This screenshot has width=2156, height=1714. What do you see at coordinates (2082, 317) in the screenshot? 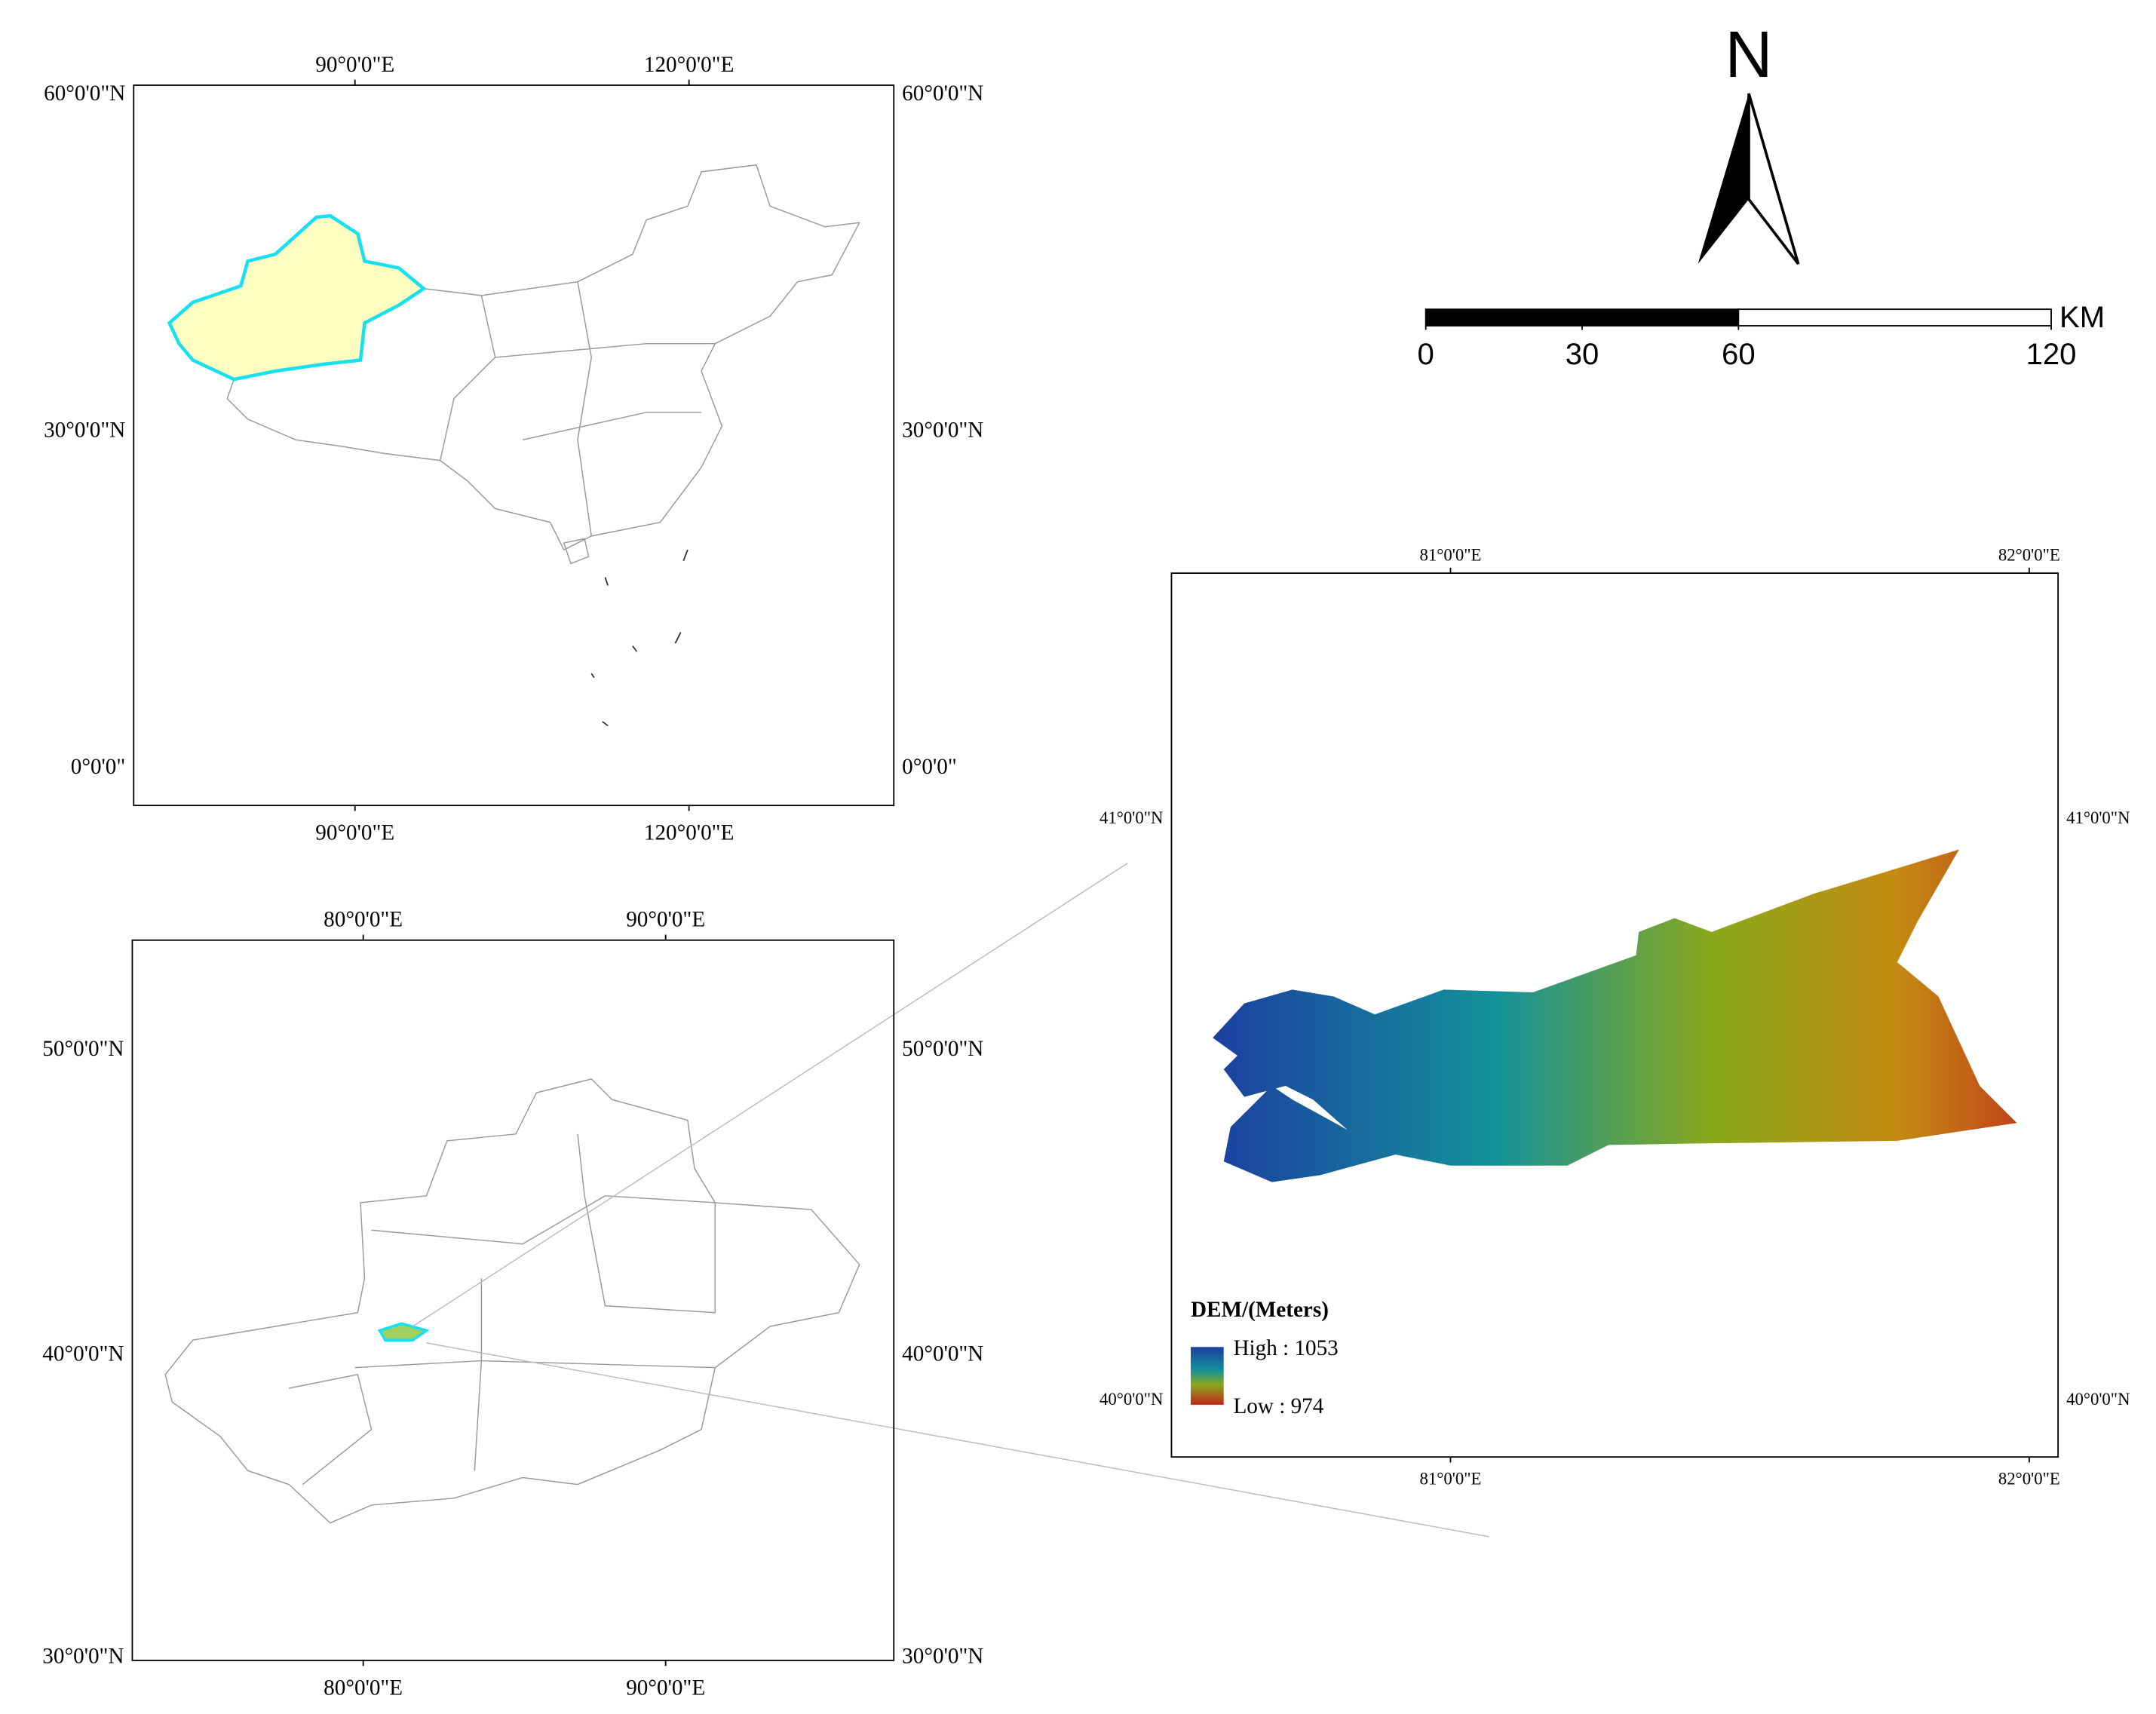
I see `scale-unit: KM` at bounding box center [2082, 317].